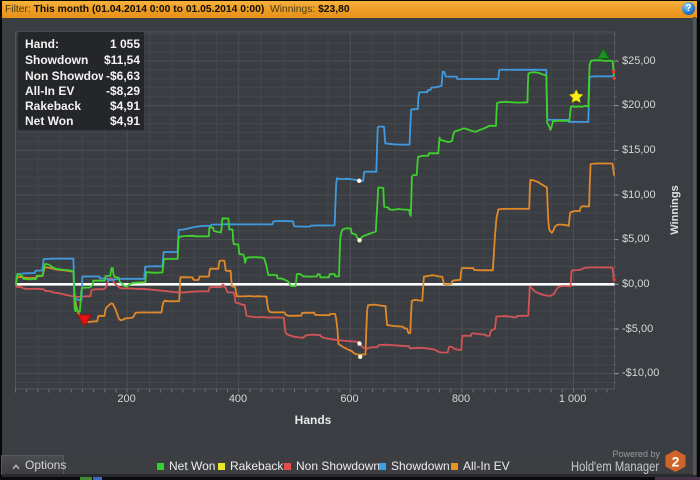 The width and height of the screenshot is (700, 480). What do you see at coordinates (676, 462) in the screenshot?
I see `svg-text: 2` at bounding box center [676, 462].